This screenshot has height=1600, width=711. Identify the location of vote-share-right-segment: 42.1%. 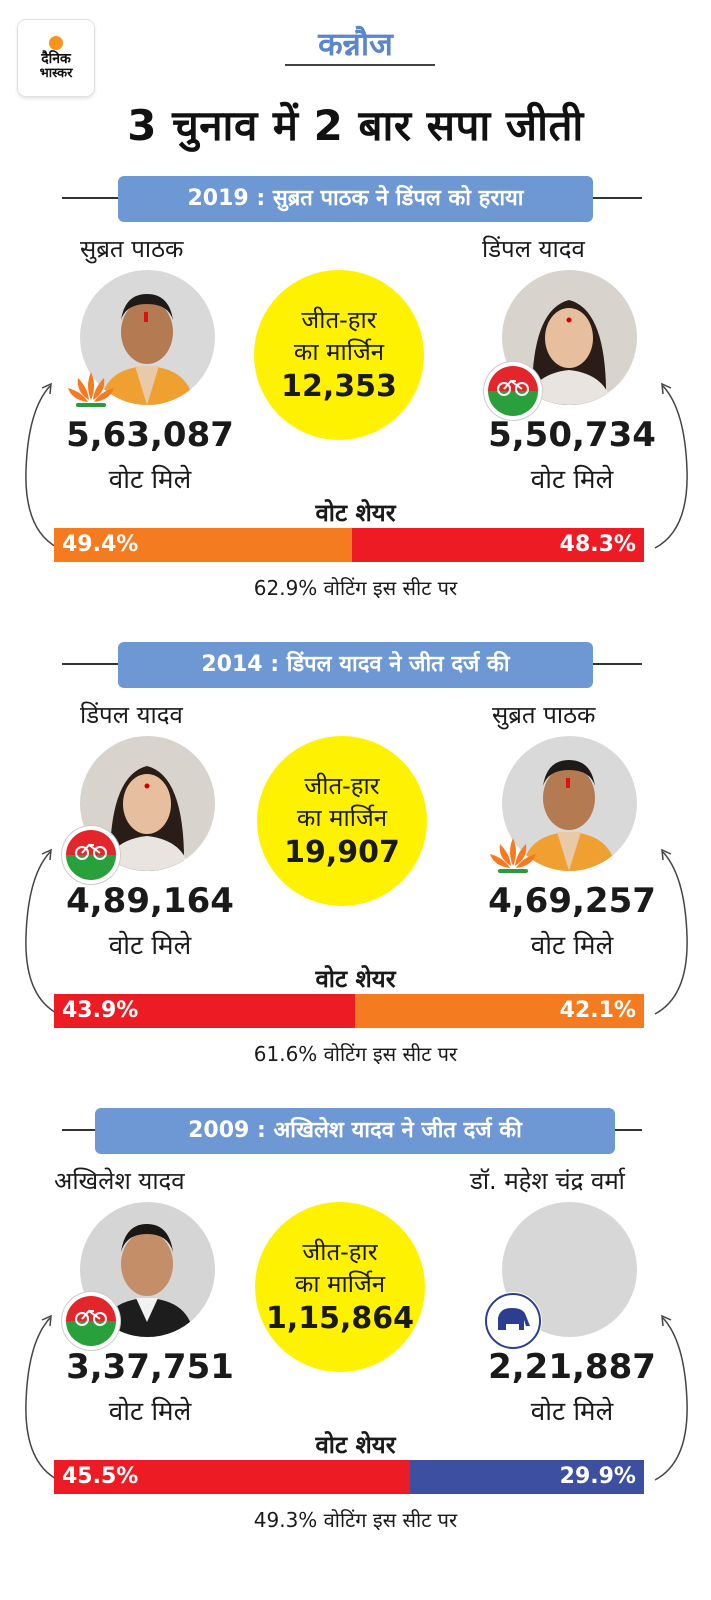
(499, 1011).